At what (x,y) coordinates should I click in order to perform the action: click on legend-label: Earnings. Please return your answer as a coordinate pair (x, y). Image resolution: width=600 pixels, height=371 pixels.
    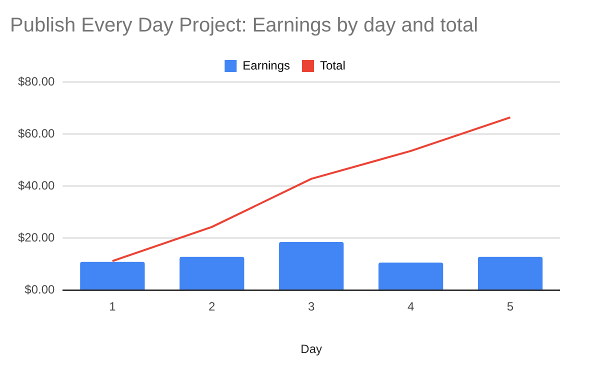
    Looking at the image, I should click on (266, 65).